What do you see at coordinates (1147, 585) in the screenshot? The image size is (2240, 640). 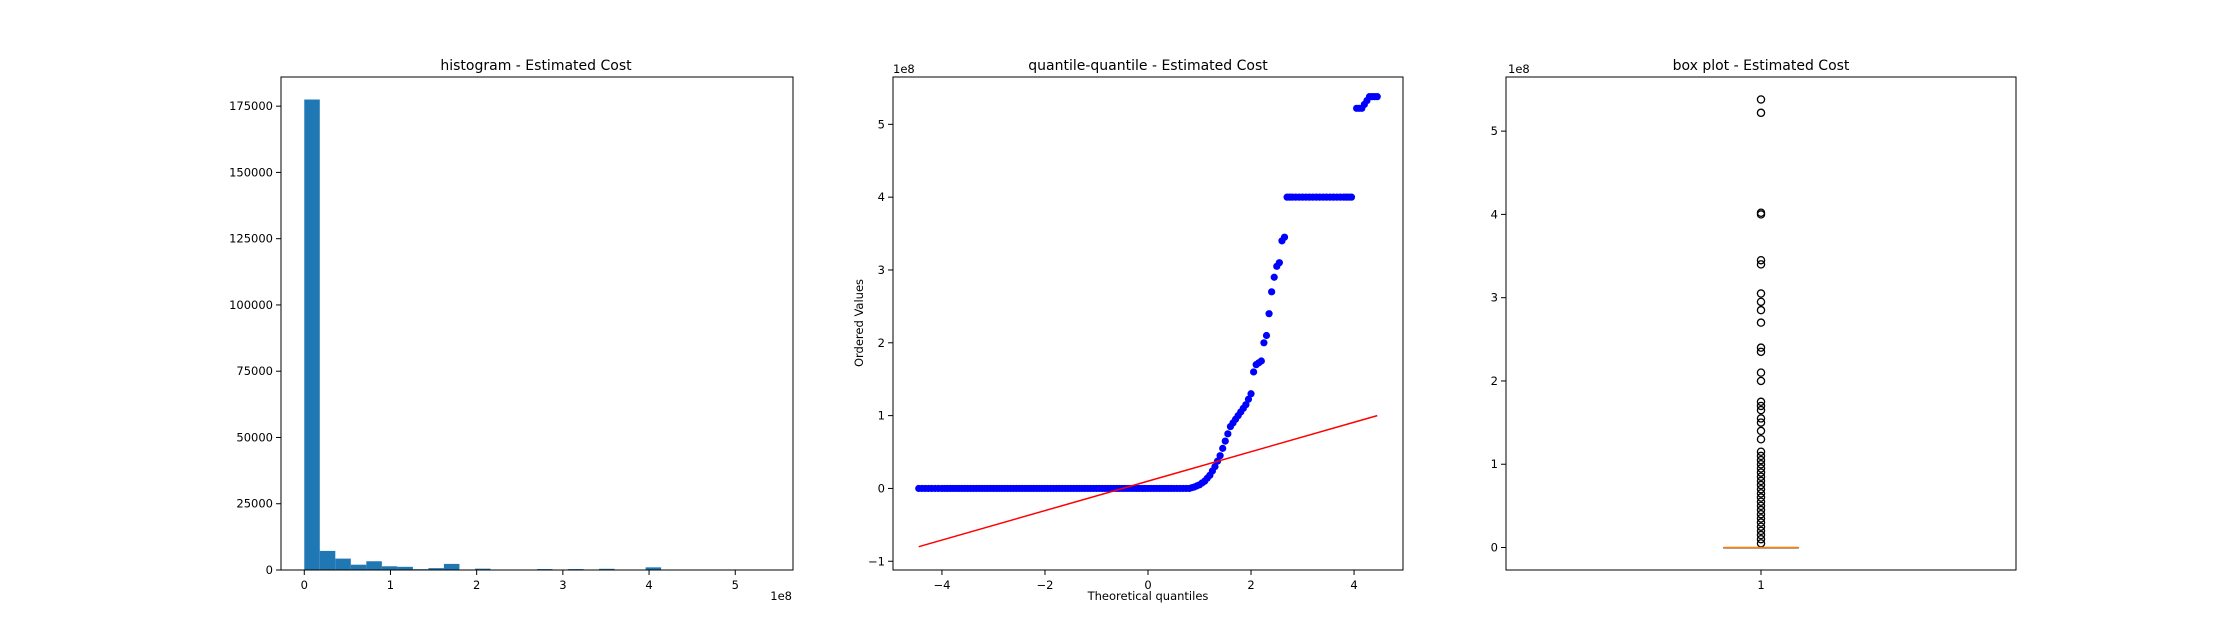 I see `qq-x-tick-label: 0` at bounding box center [1147, 585].